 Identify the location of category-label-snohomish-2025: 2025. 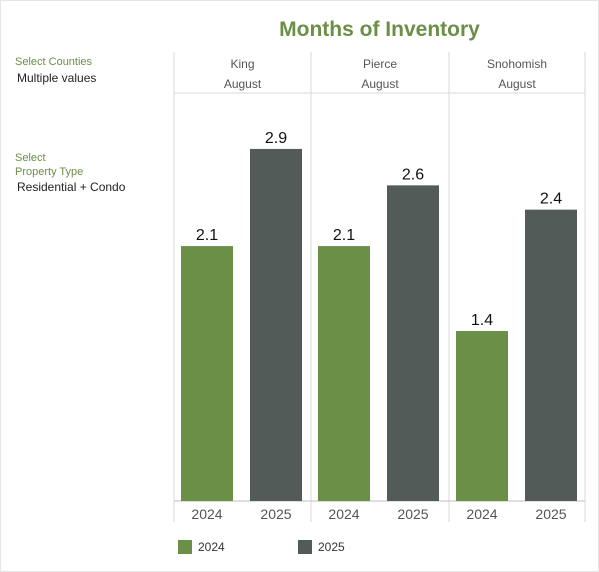
(550, 514).